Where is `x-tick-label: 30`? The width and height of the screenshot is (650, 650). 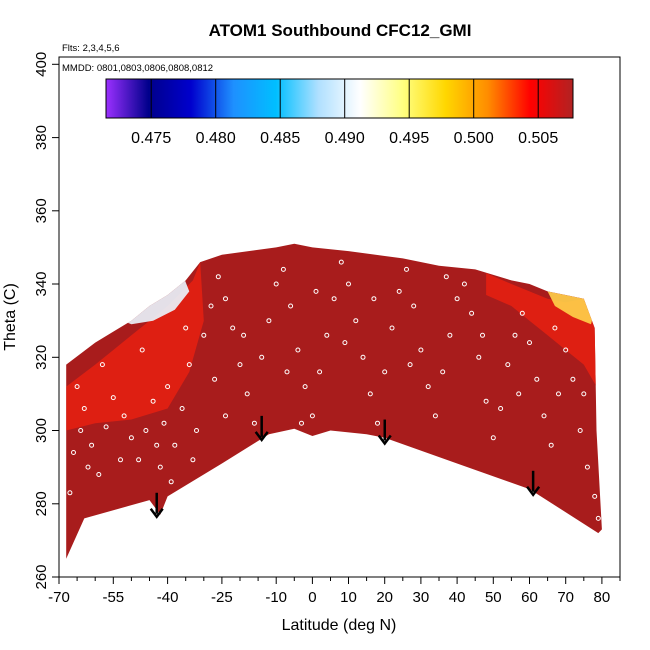
x-tick-label: 30 is located at coordinates (421, 597).